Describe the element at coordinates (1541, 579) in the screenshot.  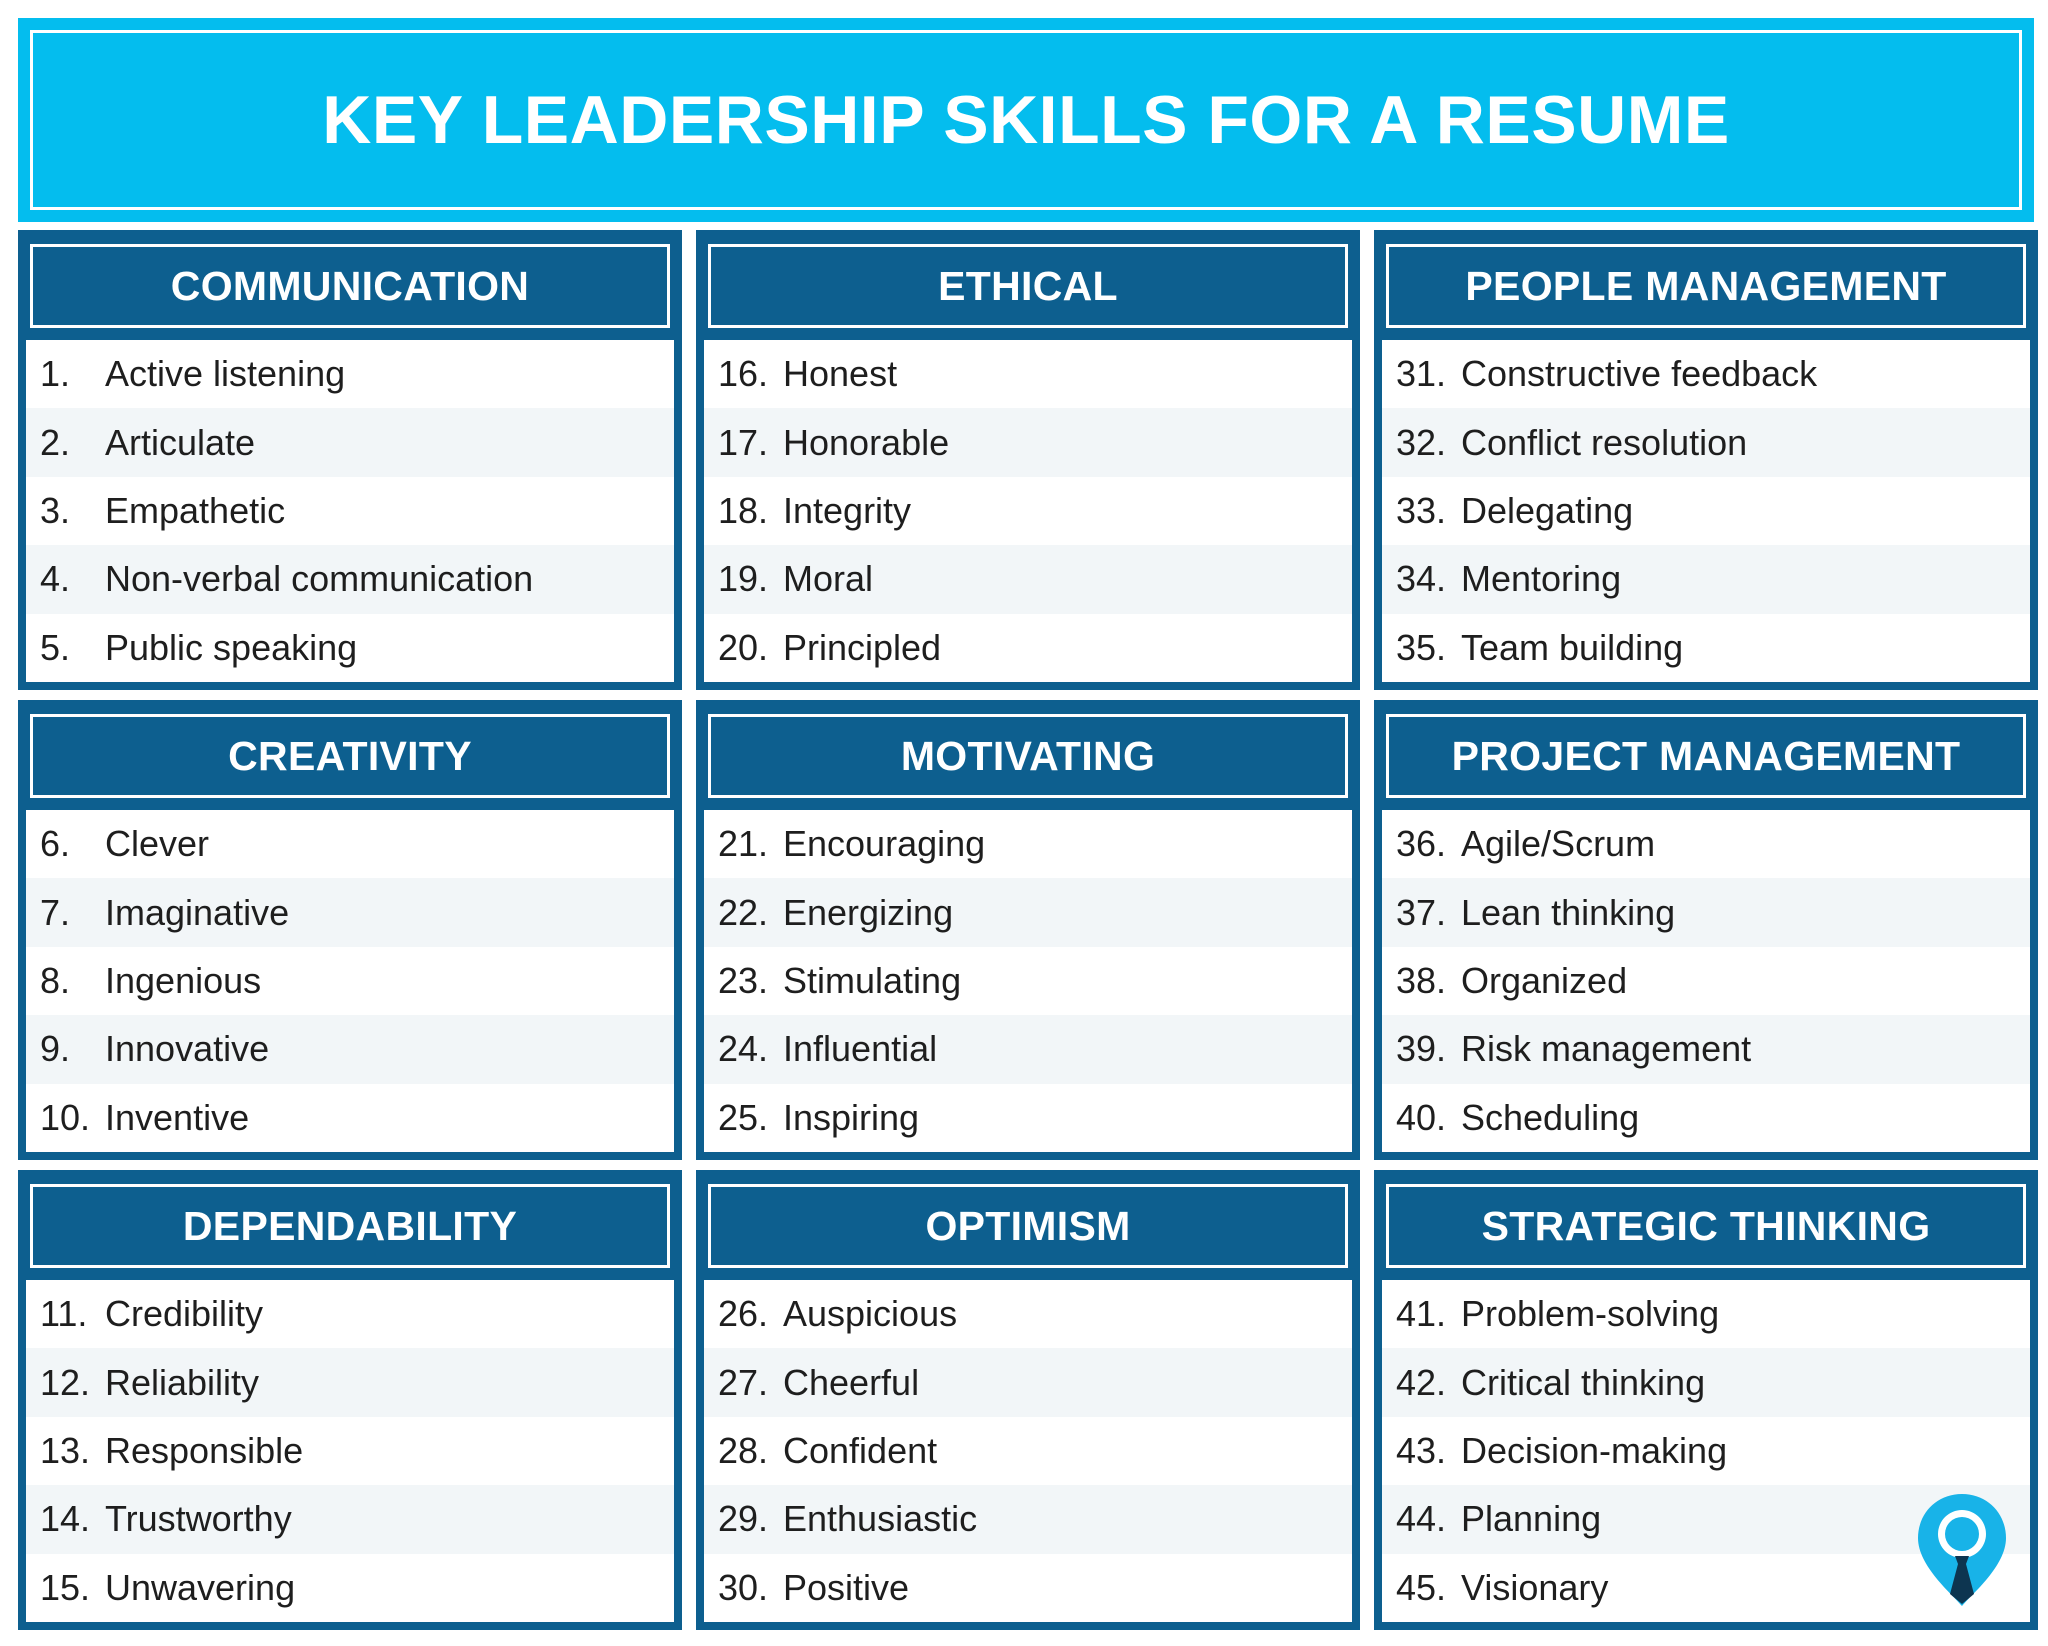
I see `skill-label: Mentoring` at that location.